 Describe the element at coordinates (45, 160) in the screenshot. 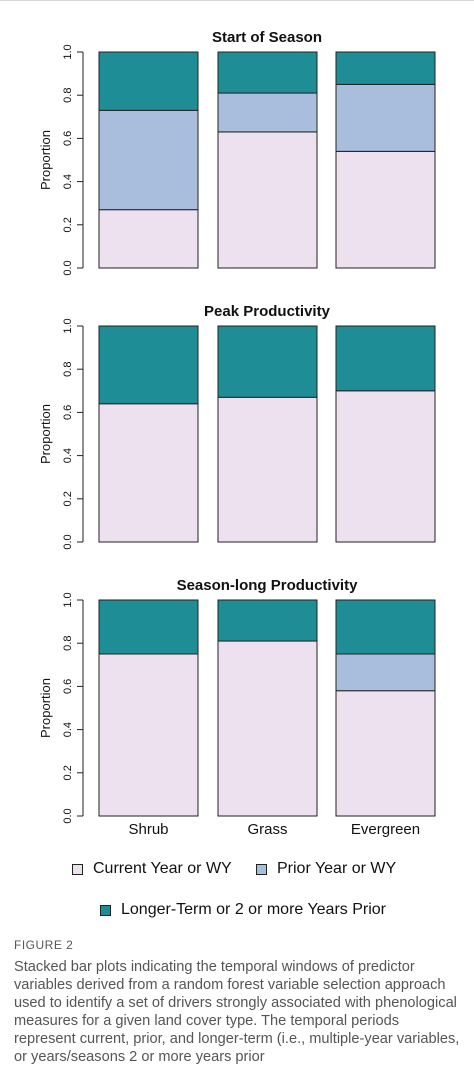

I see `y-axis-label-0: Proportion` at that location.